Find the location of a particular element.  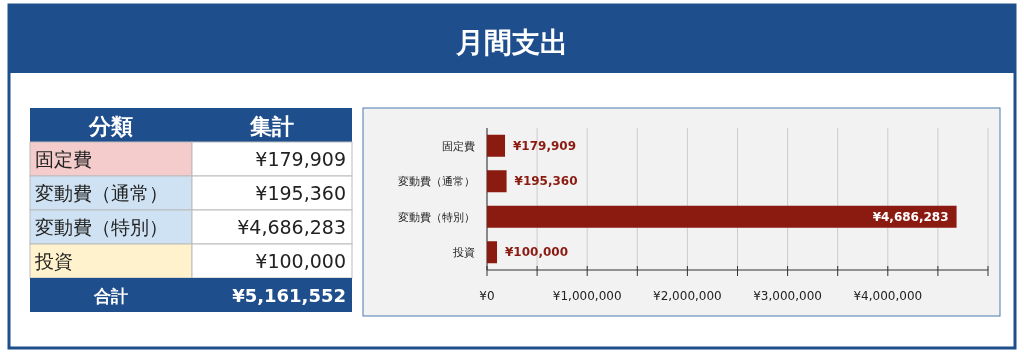

y-tick-label: 変動費（通常） is located at coordinates (436, 182).